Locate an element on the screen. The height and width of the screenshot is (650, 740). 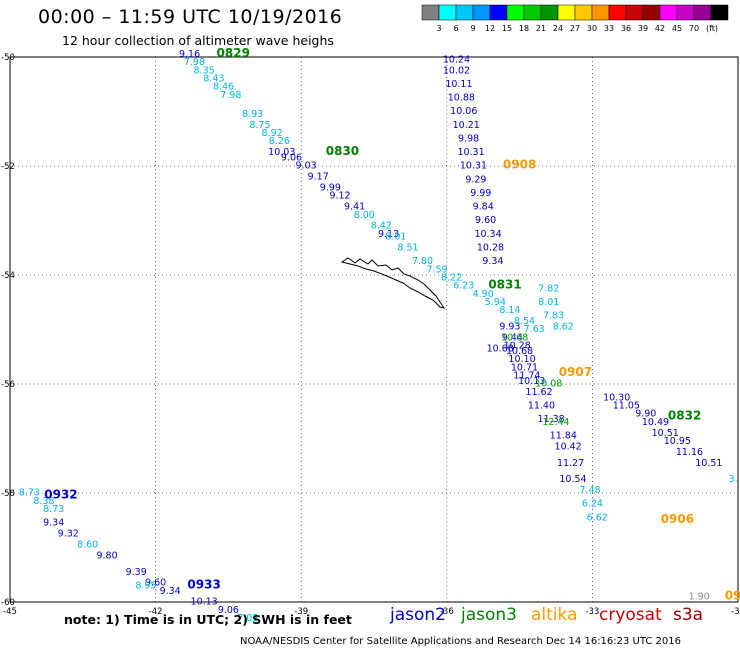
swh-value-jason2: 10.06 is located at coordinates (463, 111).